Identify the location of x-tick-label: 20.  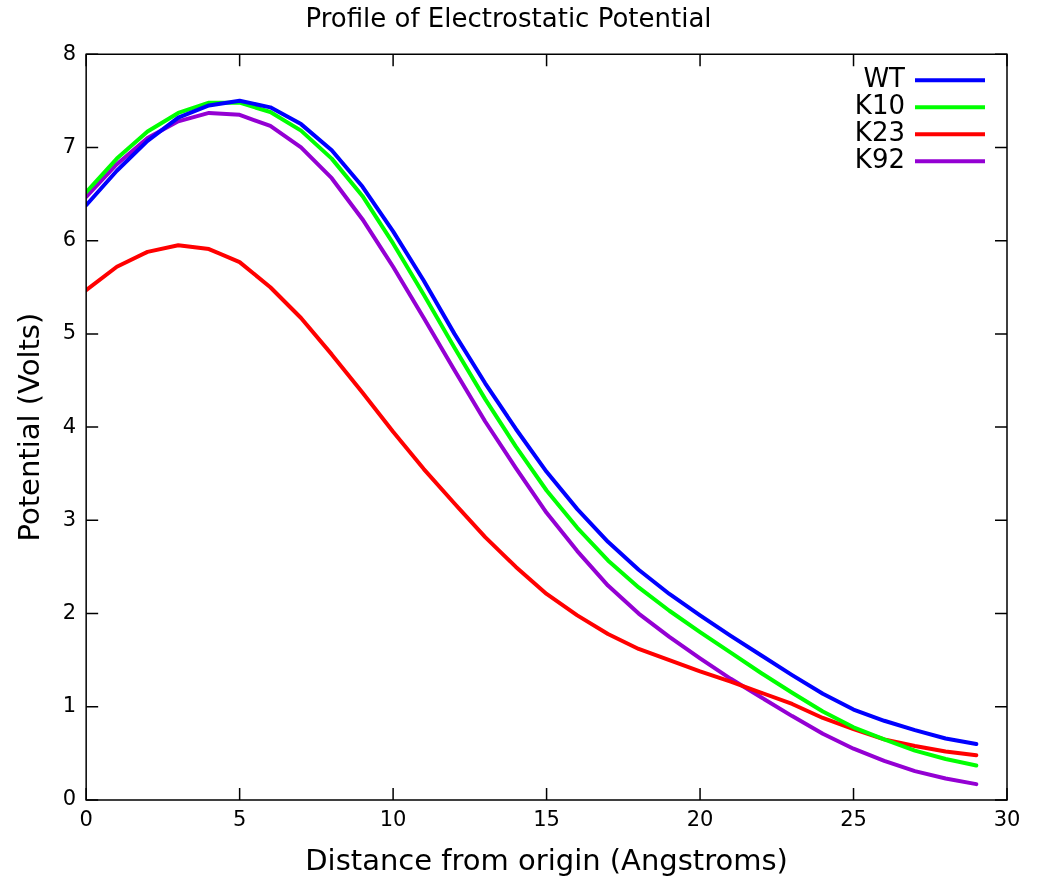
(700, 819).